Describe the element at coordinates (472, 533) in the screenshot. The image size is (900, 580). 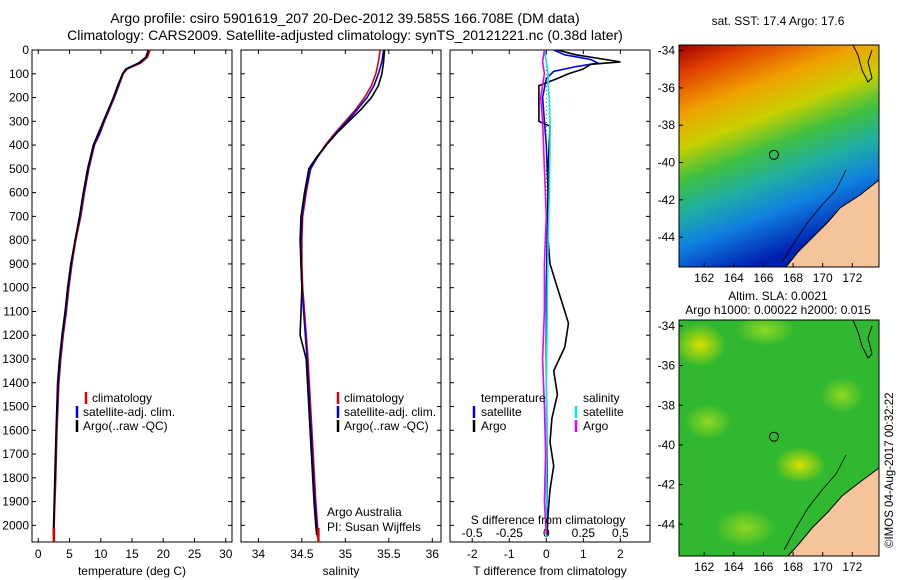
I see `s-diff-tick-label: -0.5` at that location.